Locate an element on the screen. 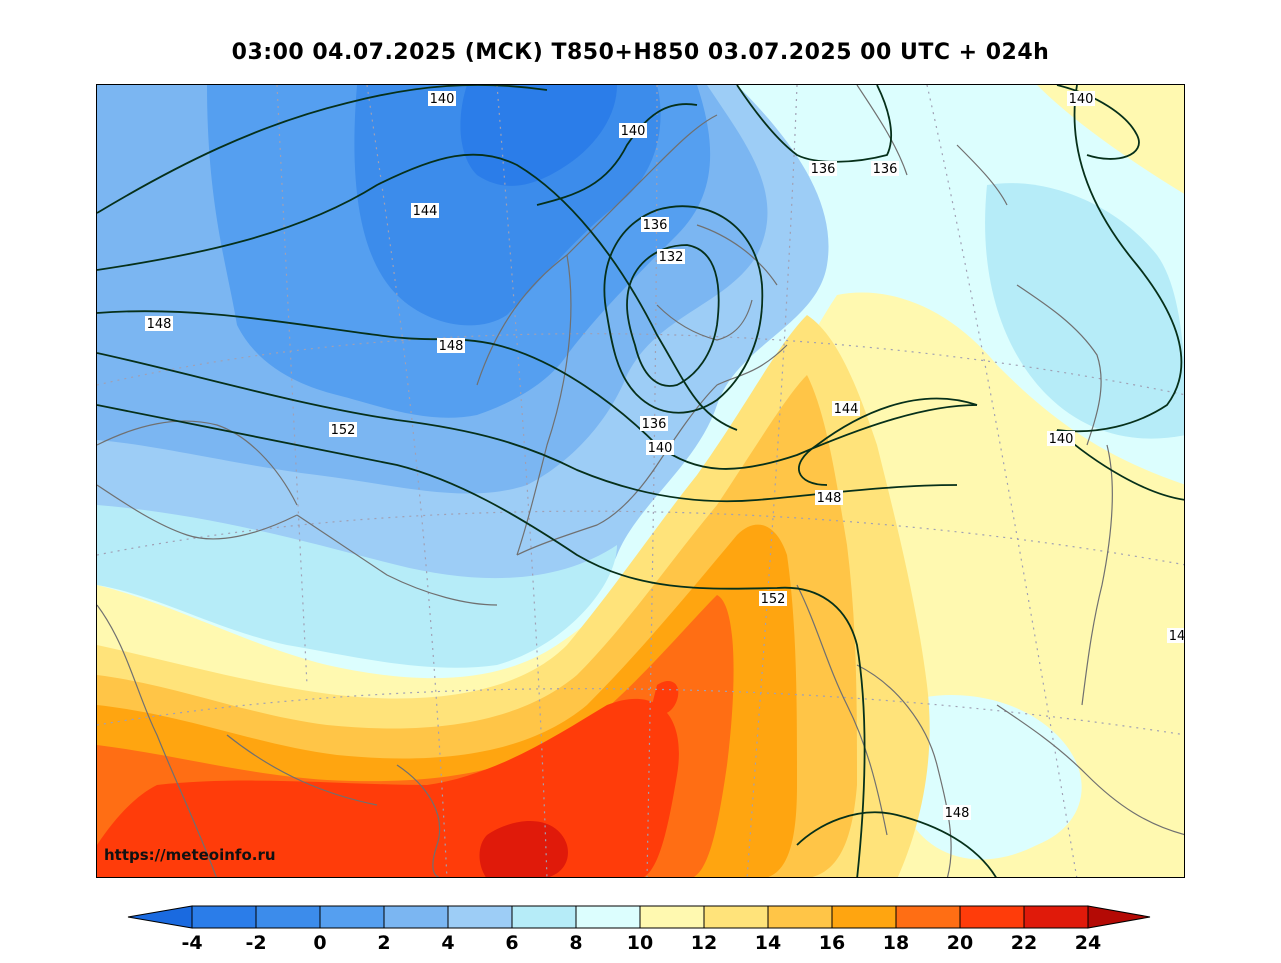  colorbar-tick-label: 18 is located at coordinates (896, 943).